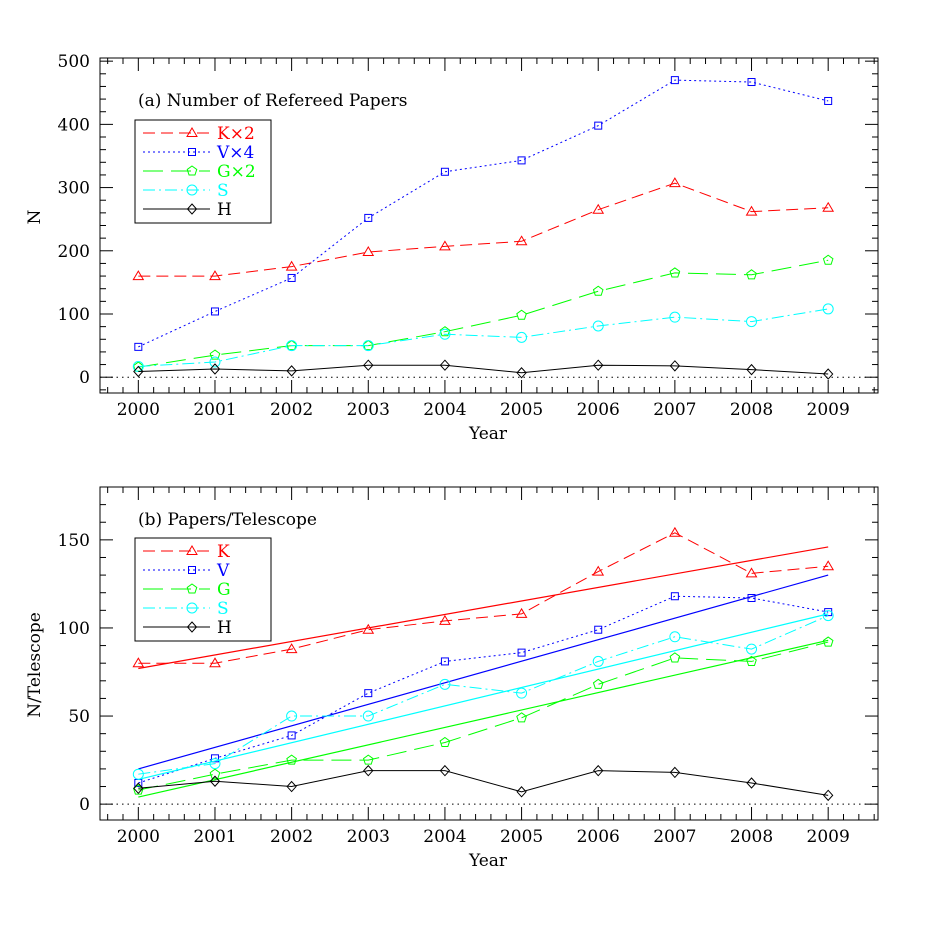 Image resolution: width=926 pixels, height=926 pixels. I want to click on x-tick-label: 2007, so click(674, 837).